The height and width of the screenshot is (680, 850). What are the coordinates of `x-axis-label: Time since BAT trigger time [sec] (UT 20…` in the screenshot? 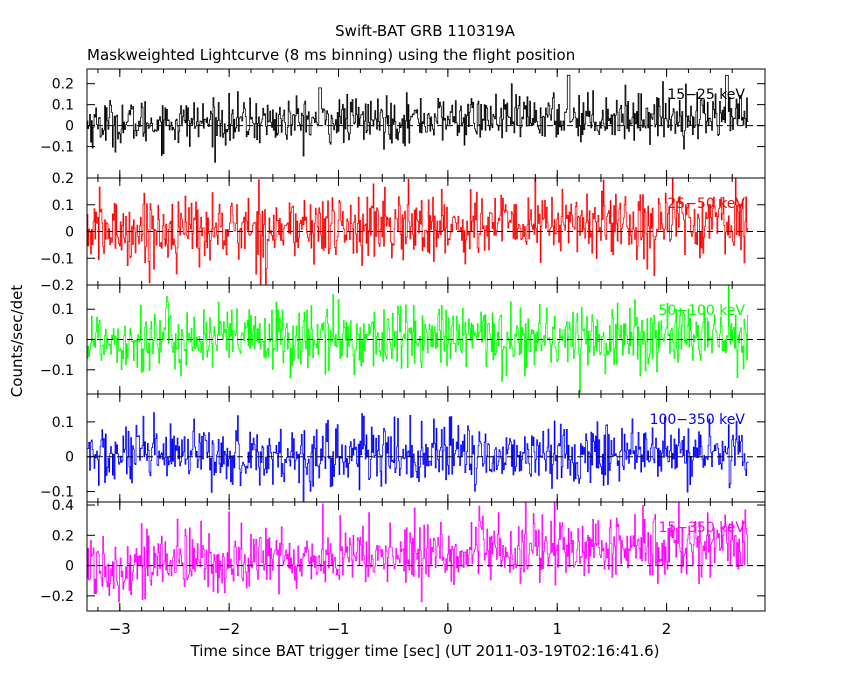 It's located at (425, 651).